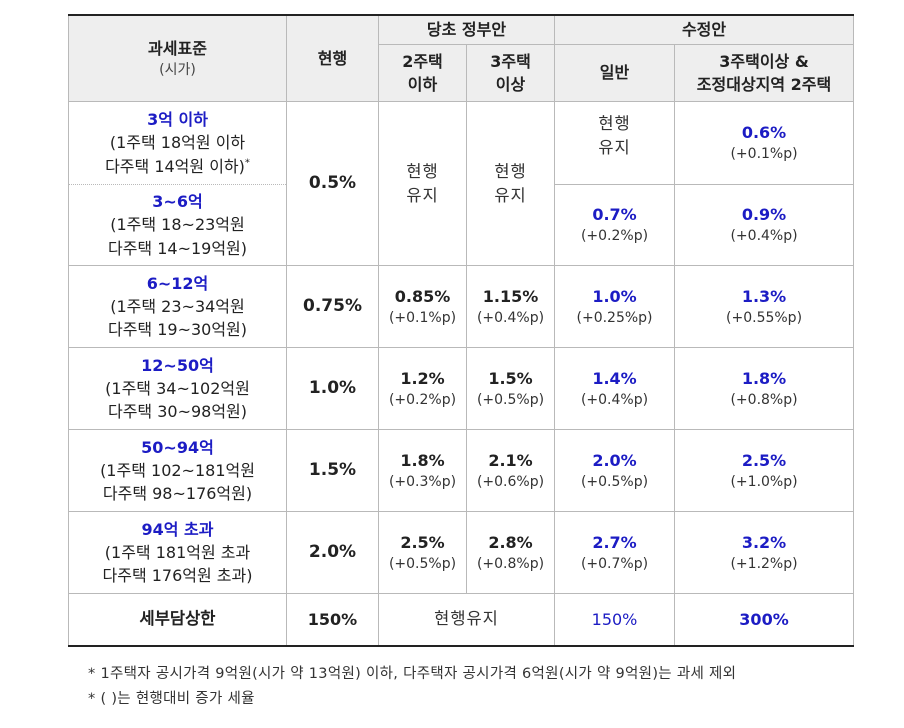 Image resolution: width=904 pixels, height=728 pixels. I want to click on rev-multi-rate: 1.3%, so click(764, 296).